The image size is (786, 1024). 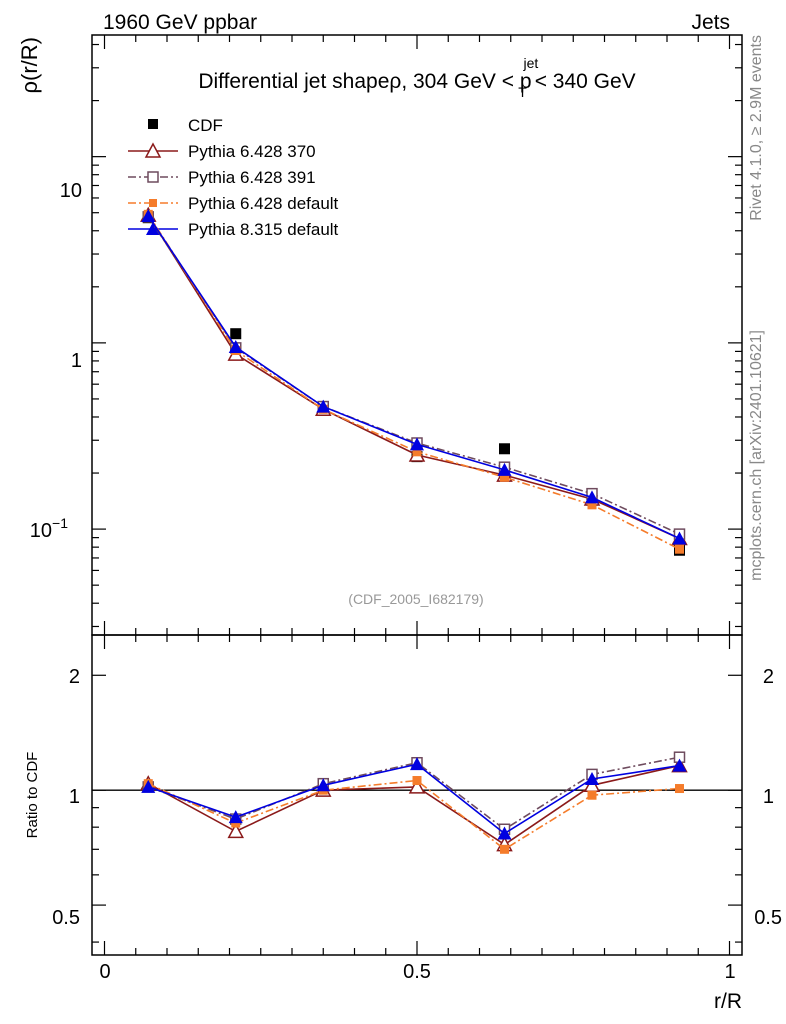 What do you see at coordinates (205, 125) in the screenshot?
I see `legend-label-cdf: CDF` at bounding box center [205, 125].